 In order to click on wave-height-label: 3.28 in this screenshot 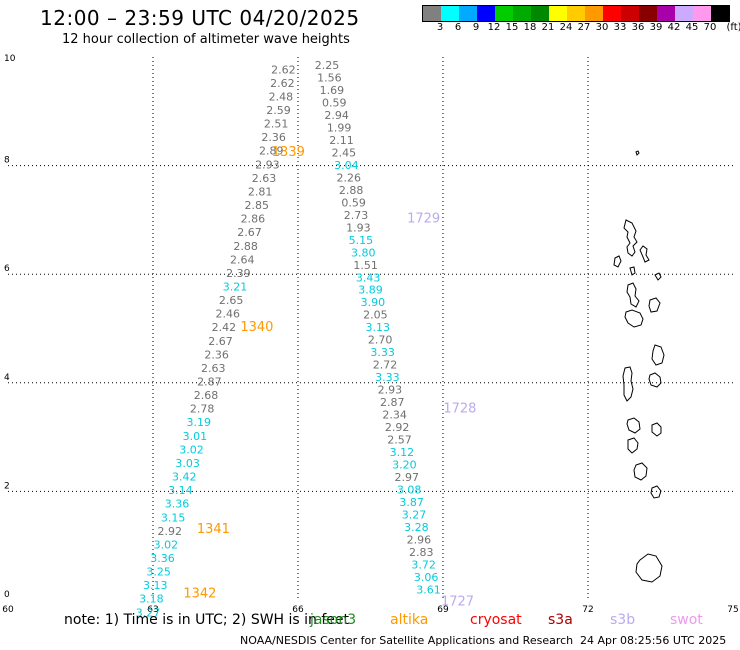, I will do `click(416, 527)`.